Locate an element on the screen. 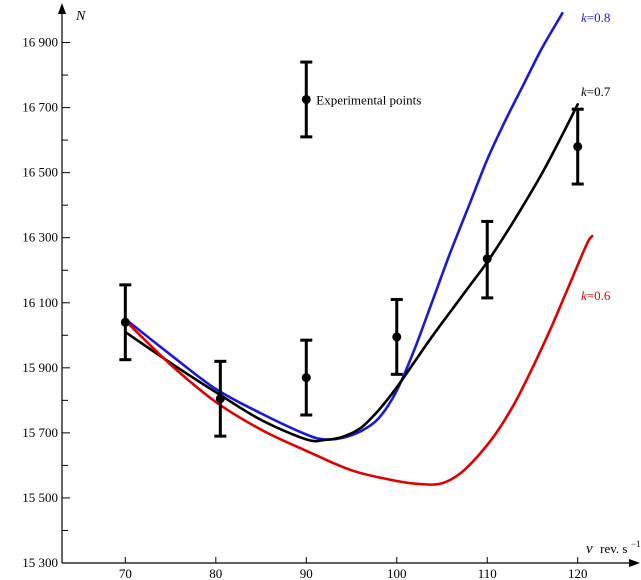 The height and width of the screenshot is (580, 641). legend-label: Experimental points is located at coordinates (368, 99).